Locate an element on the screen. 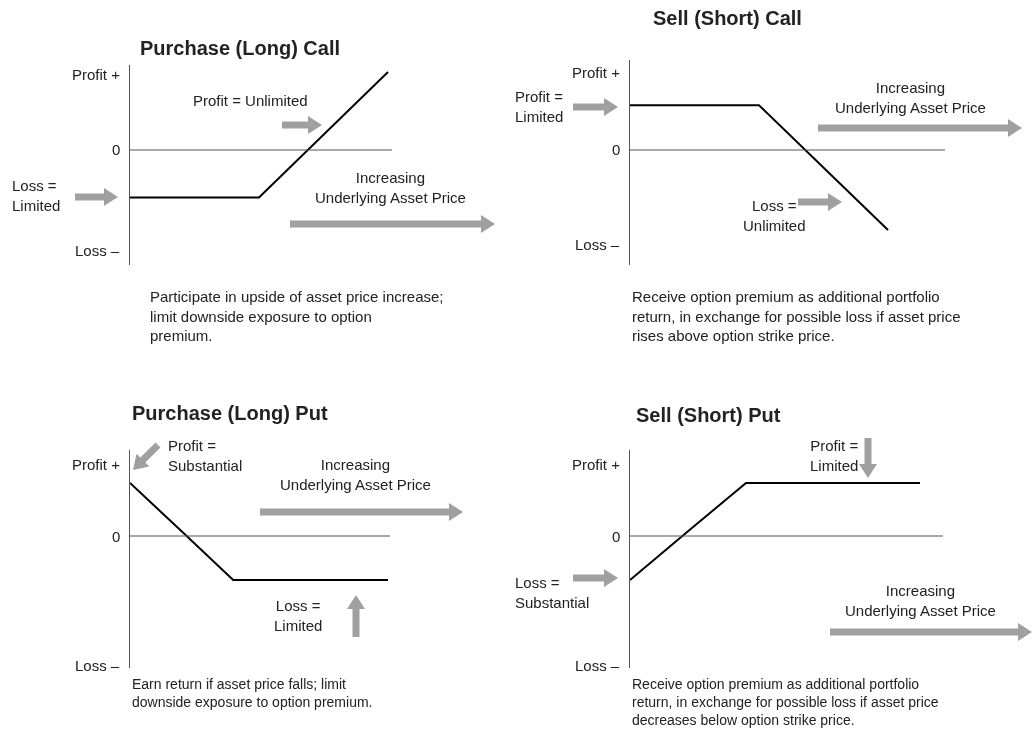  text: Receive option premium as additional portfolio return, in exchange for possible loss if asset price decreases below option strike price. is located at coordinates (785, 702).